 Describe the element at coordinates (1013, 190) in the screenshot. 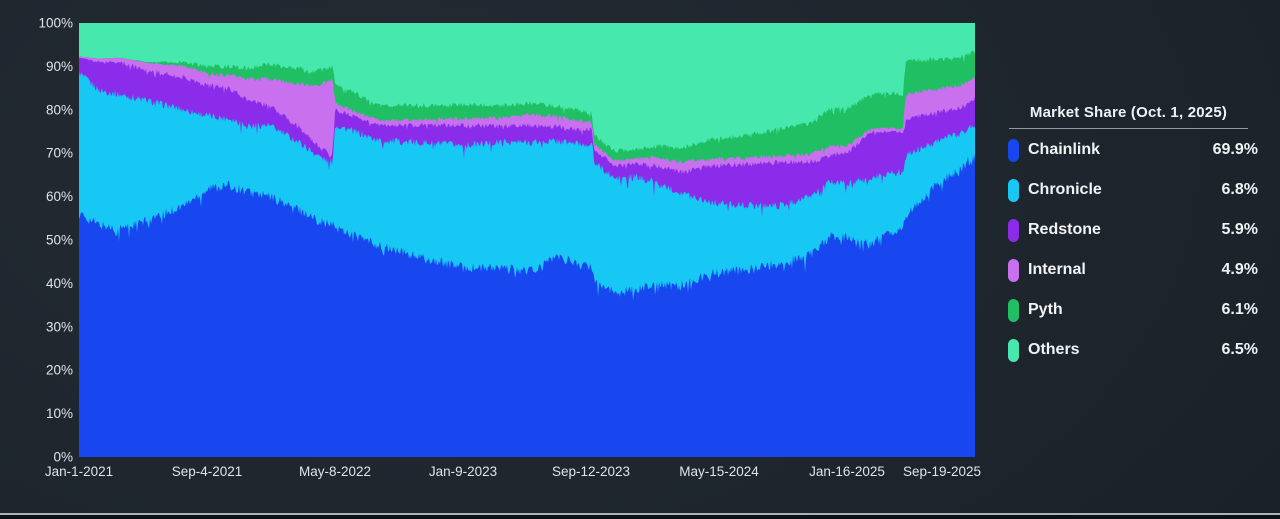

I see `chronicle-swatch-icon` at that location.